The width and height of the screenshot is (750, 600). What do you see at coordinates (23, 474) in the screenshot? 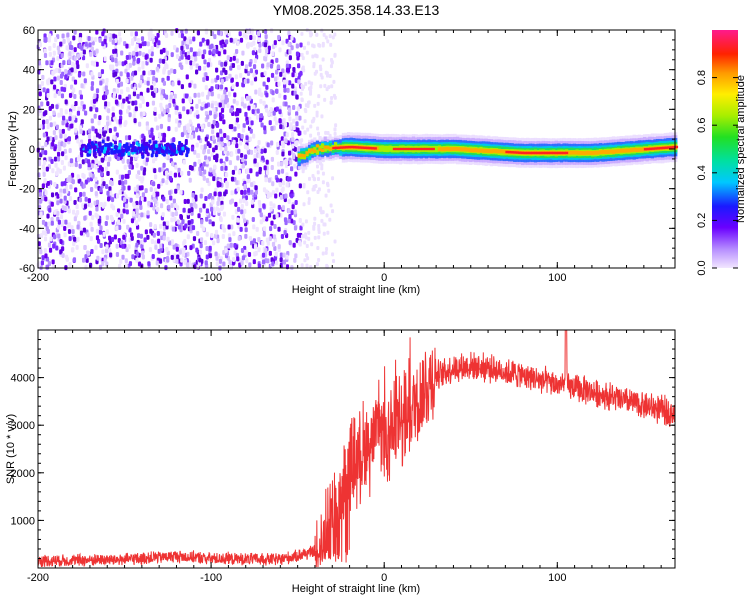
I see `y-tick-label: 2000` at bounding box center [23, 474].